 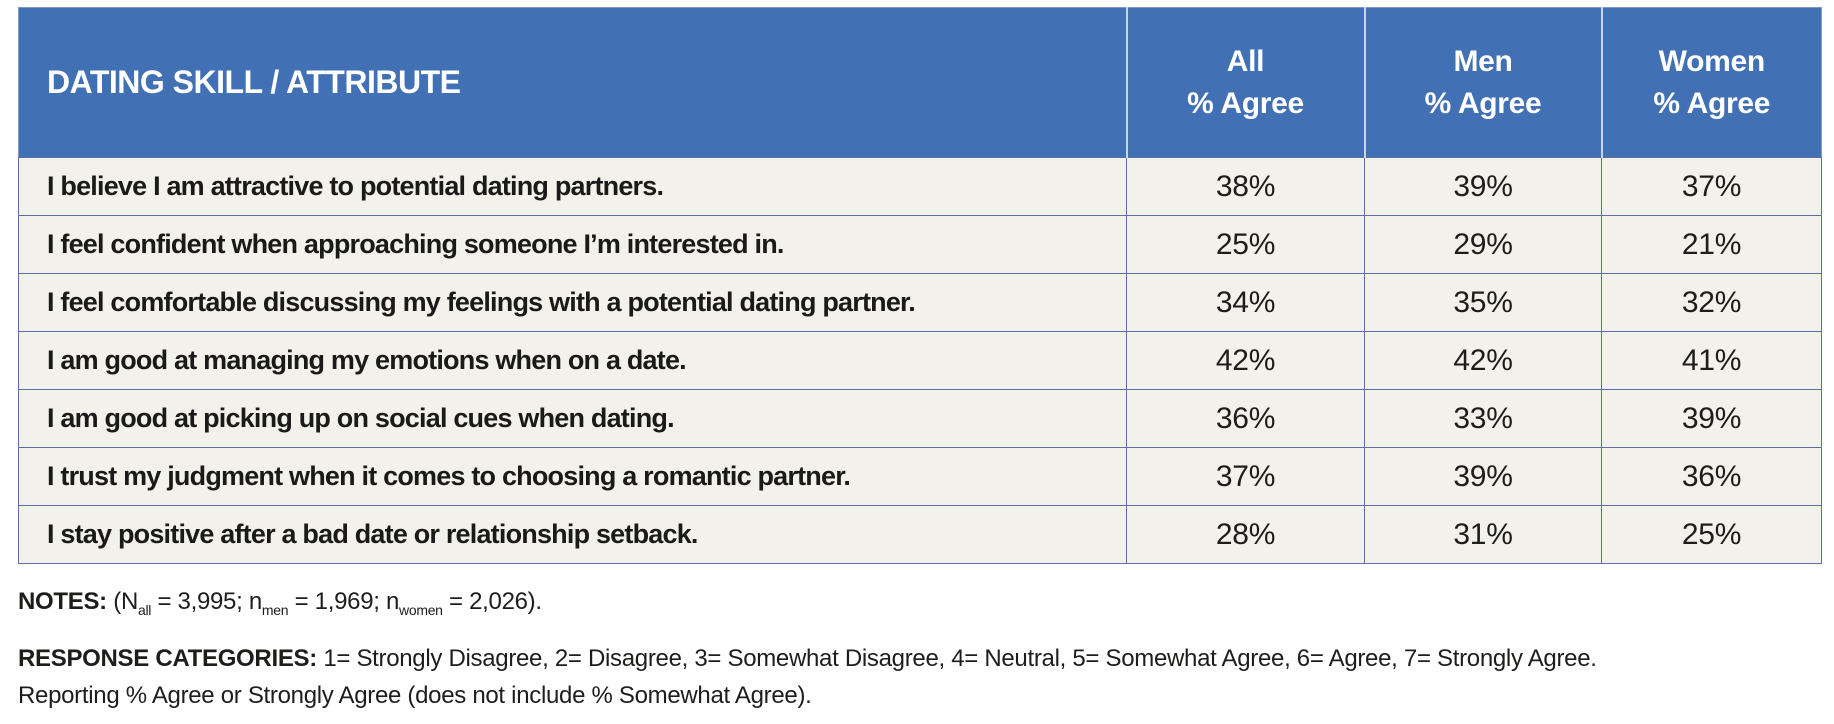 I want to click on column-header-women-group: Women, so click(x=1712, y=61).